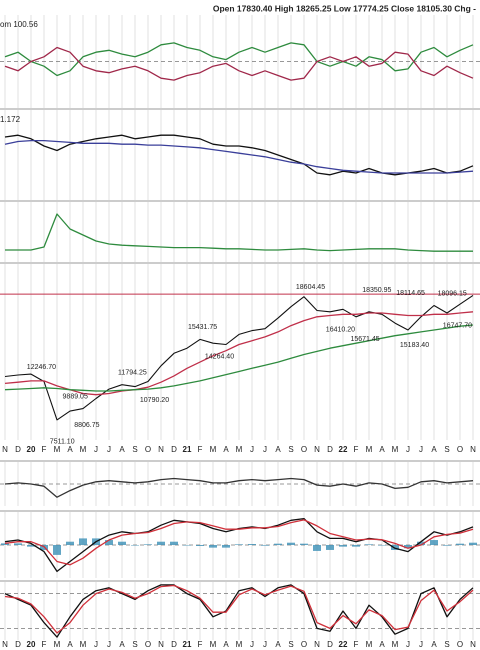  I want to click on price-annotation: 15183.40, so click(414, 345).